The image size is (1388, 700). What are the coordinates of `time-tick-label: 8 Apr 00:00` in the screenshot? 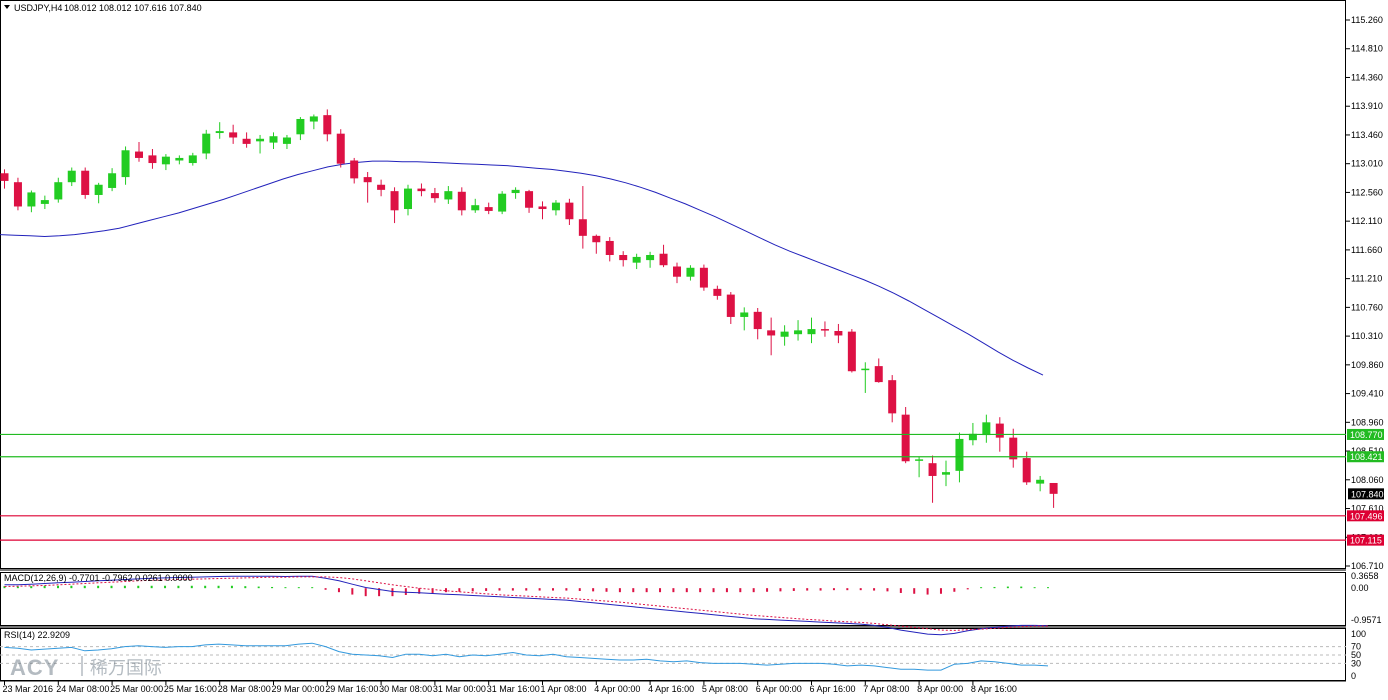 It's located at (940, 689).